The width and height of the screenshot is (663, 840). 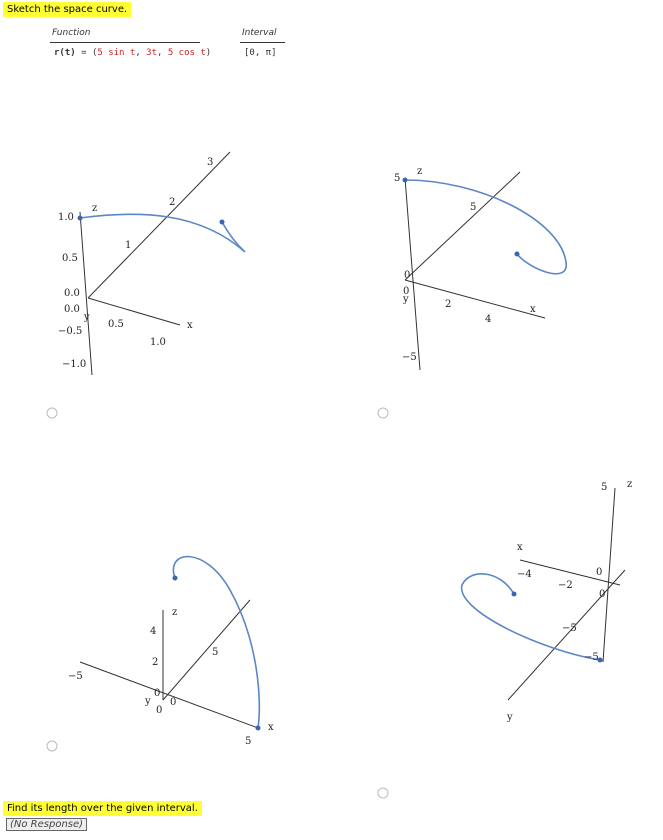 I want to click on tick-label: −1.0, so click(x=74, y=364).